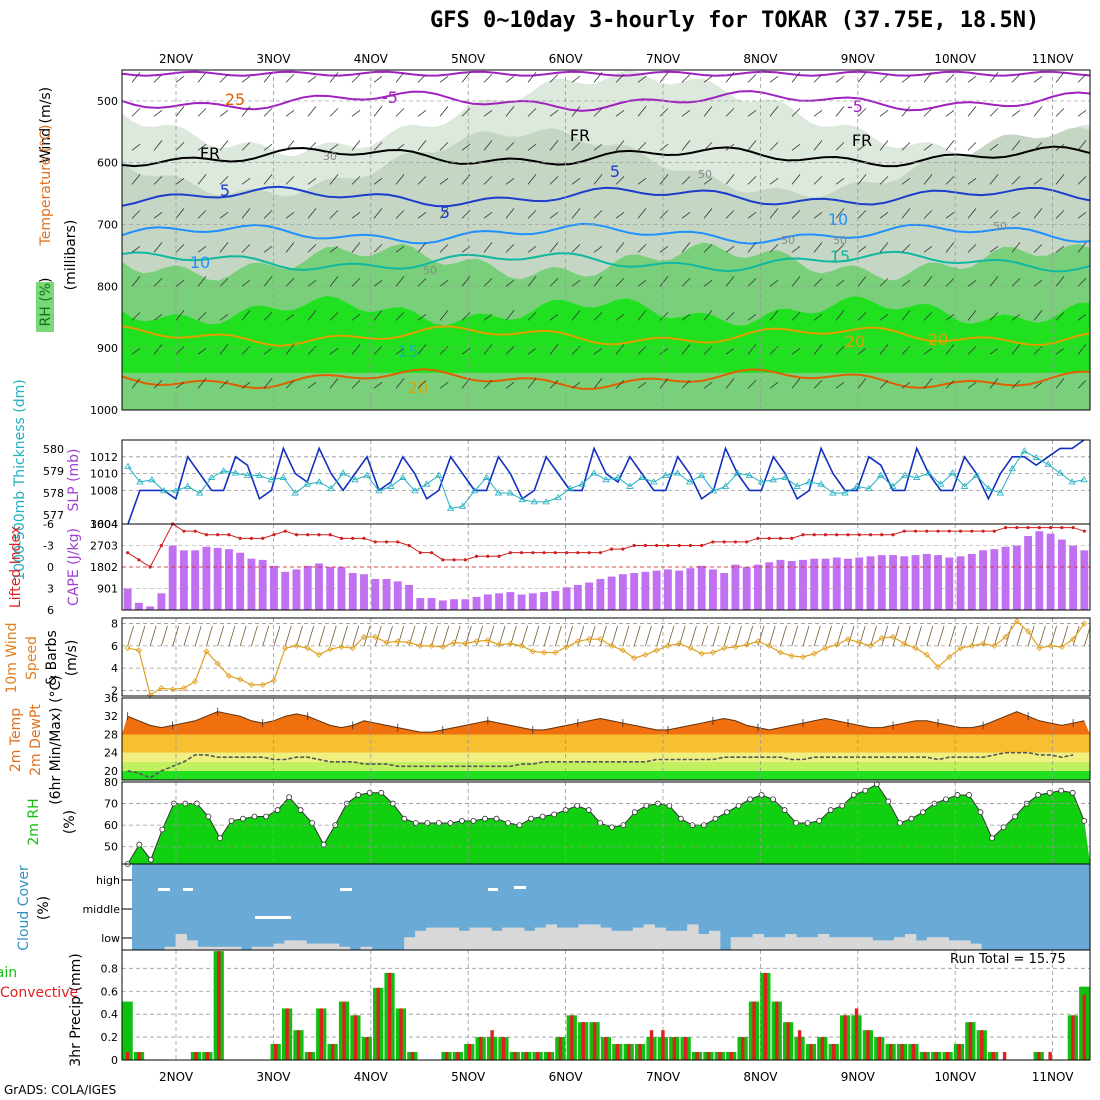 Image resolution: width=1100 pixels, height=1100 pixels. What do you see at coordinates (114, 624) in the screenshot?
I see `y-tick-label: 8` at bounding box center [114, 624].